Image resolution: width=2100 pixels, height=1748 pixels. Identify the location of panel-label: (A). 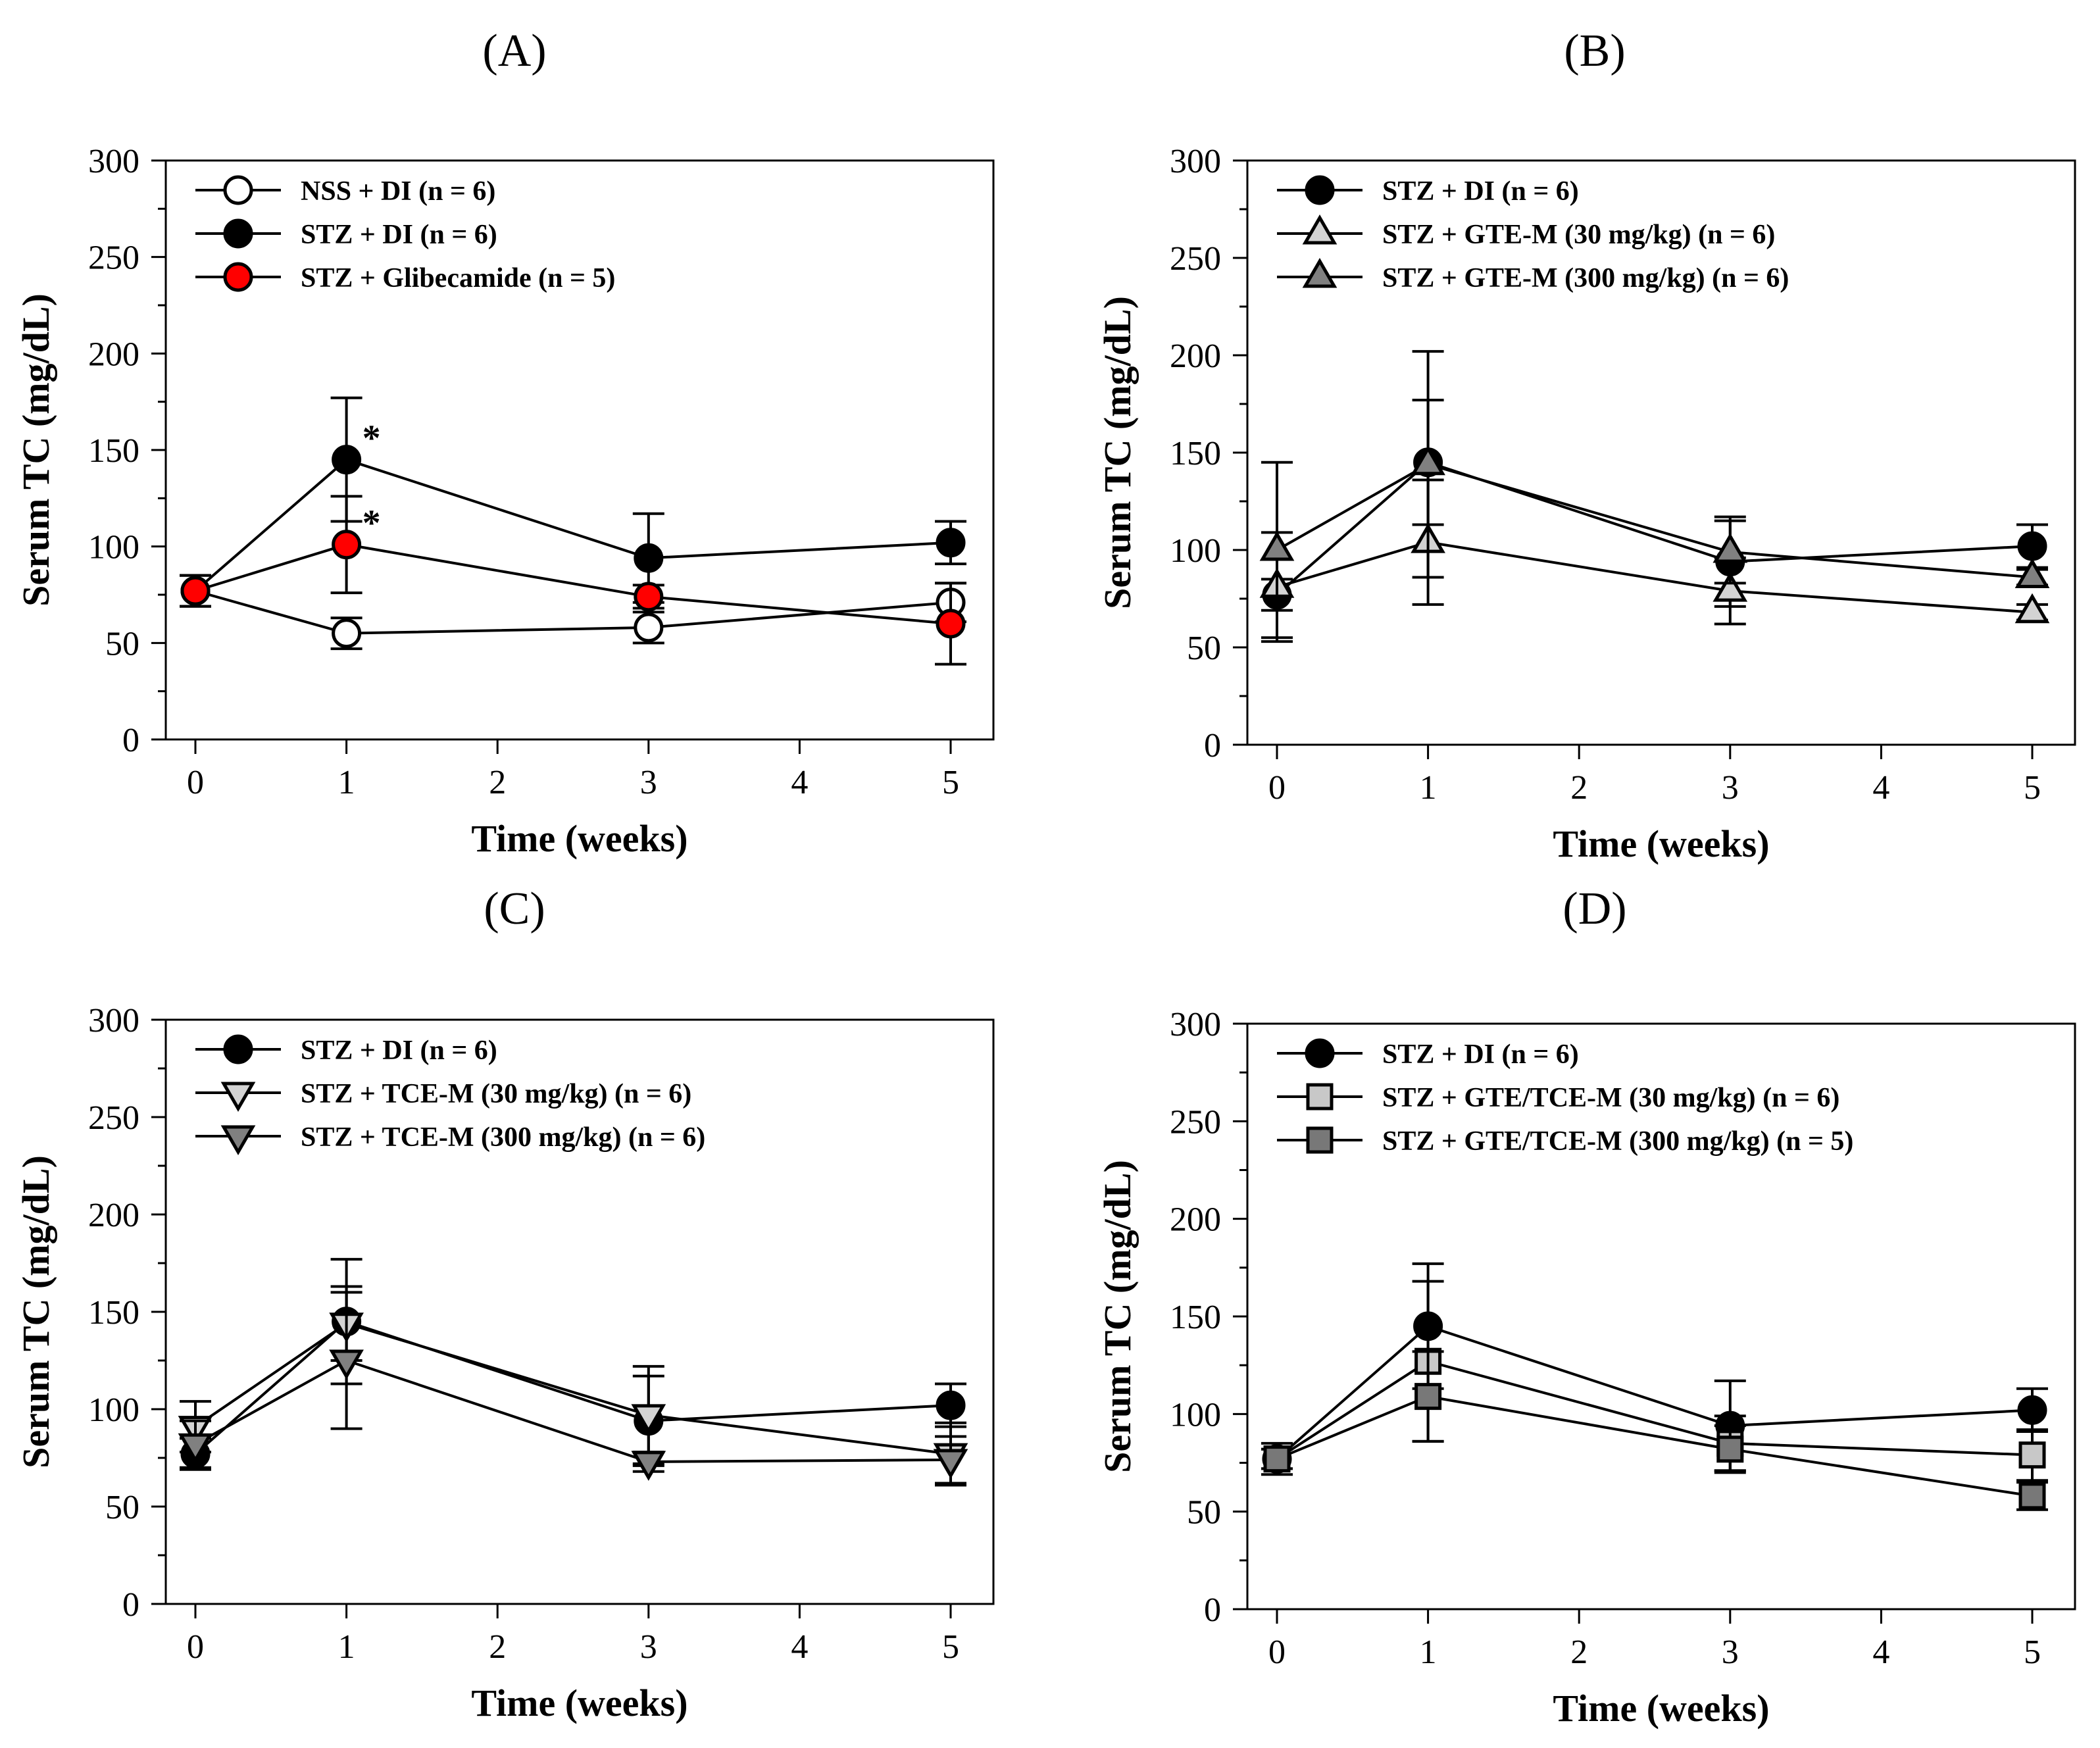
(514, 51).